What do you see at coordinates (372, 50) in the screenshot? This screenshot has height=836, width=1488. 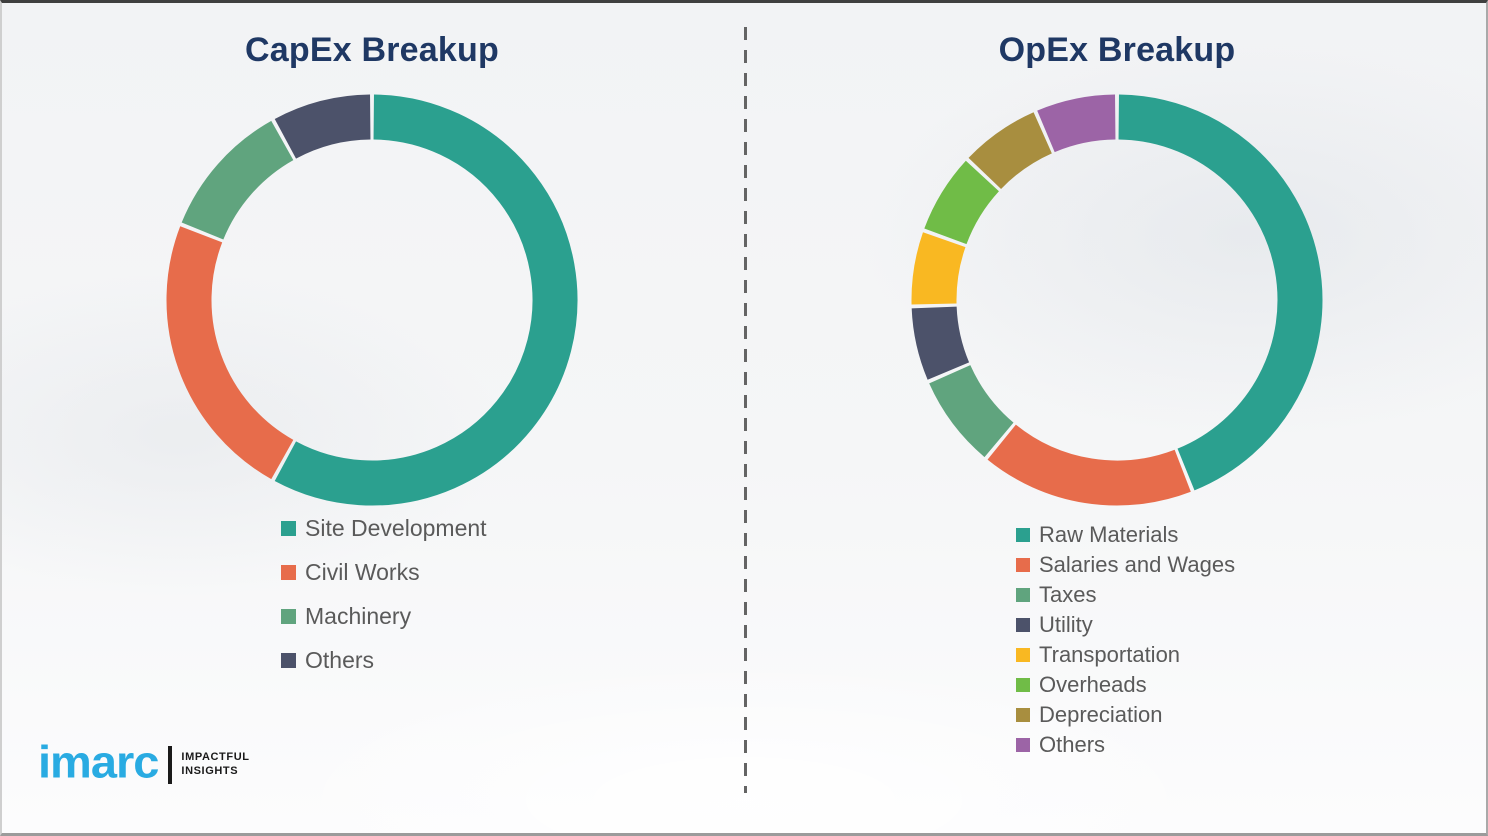 I see `capex-chart-title: CapEx Breakup` at bounding box center [372, 50].